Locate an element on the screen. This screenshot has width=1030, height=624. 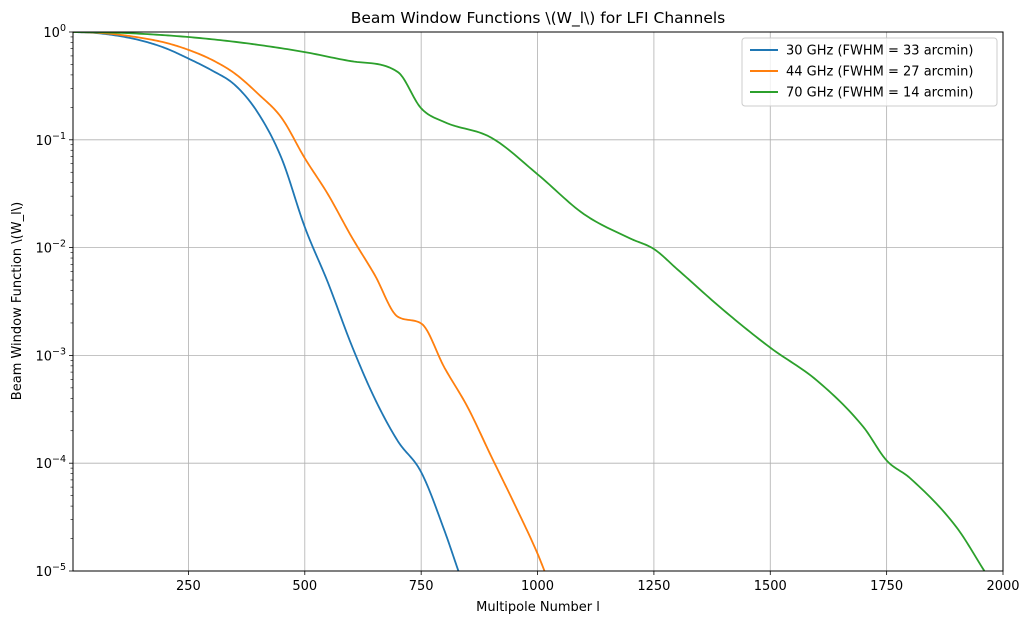
x-tick-label: 750 is located at coordinates (421, 586).